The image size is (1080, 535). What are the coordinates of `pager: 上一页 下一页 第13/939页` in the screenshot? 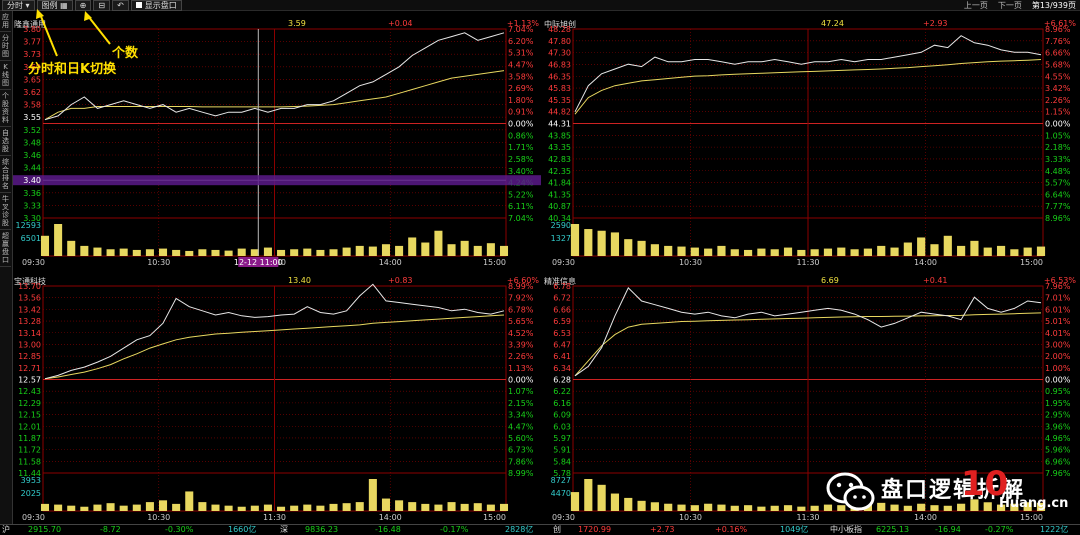 It's located at (1019, 5).